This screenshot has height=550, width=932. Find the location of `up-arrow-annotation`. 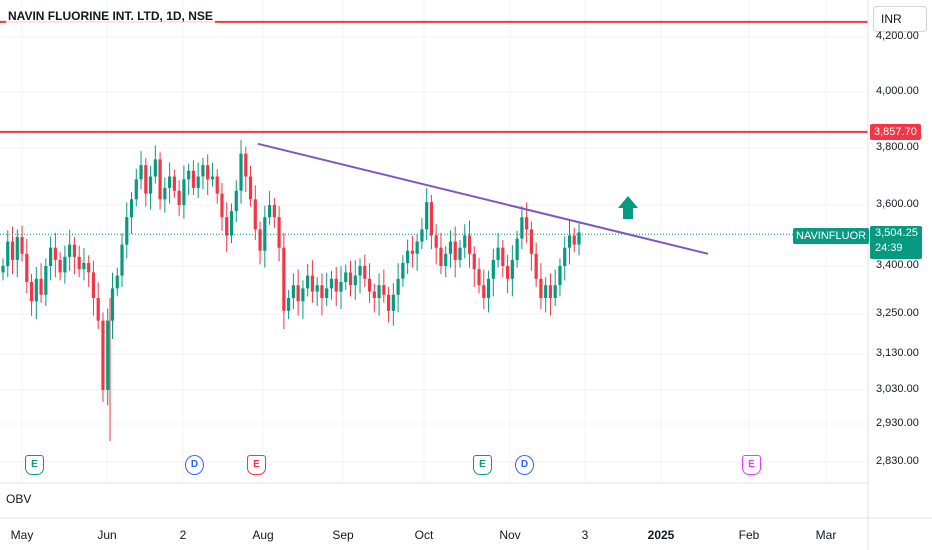

up-arrow-annotation is located at coordinates (628, 207).